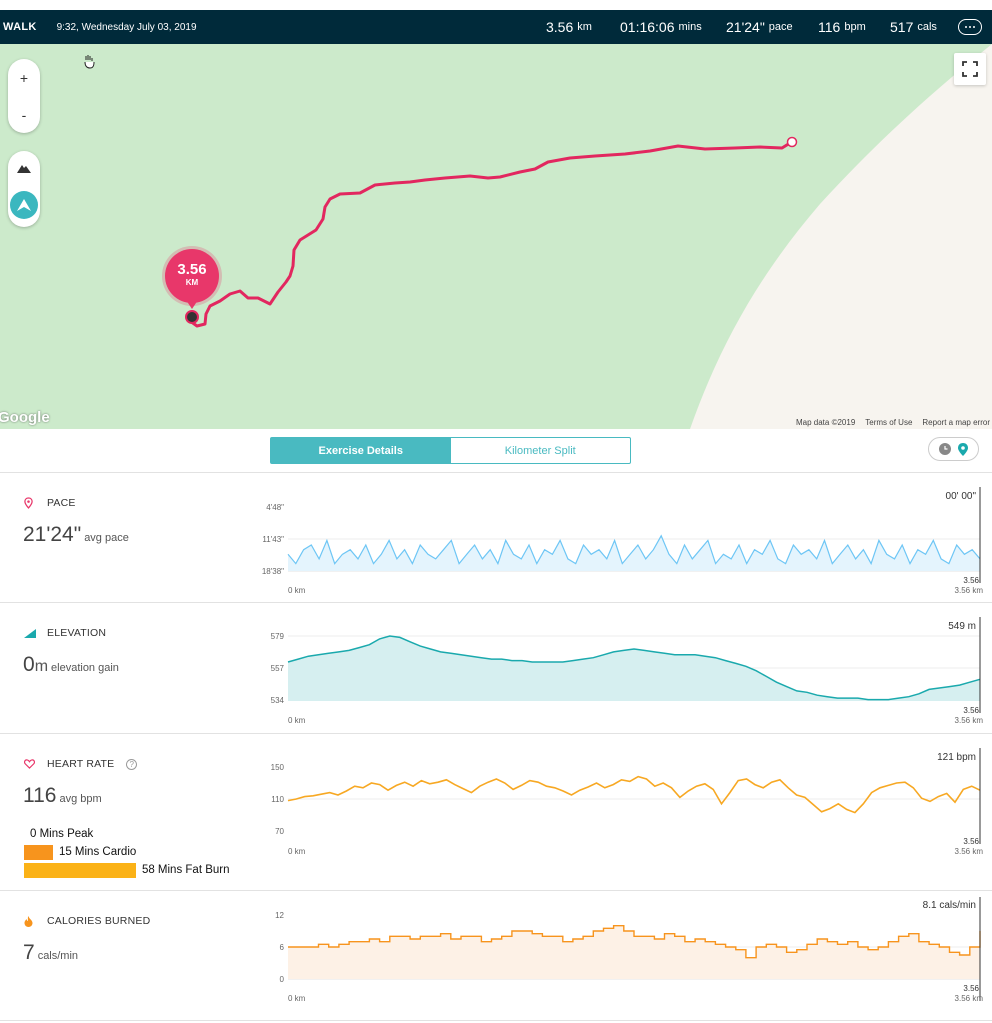 This screenshot has height=1023, width=992. What do you see at coordinates (24, 96) in the screenshot?
I see `zoom-control: + -` at bounding box center [24, 96].